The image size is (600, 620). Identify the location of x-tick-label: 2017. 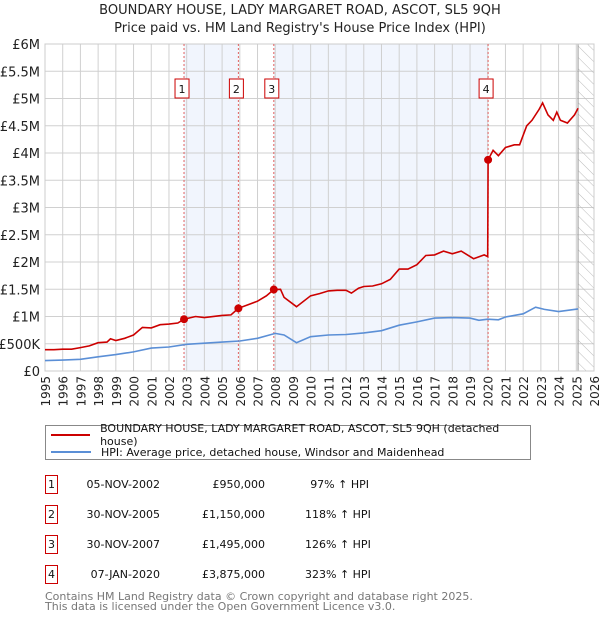
(436, 391).